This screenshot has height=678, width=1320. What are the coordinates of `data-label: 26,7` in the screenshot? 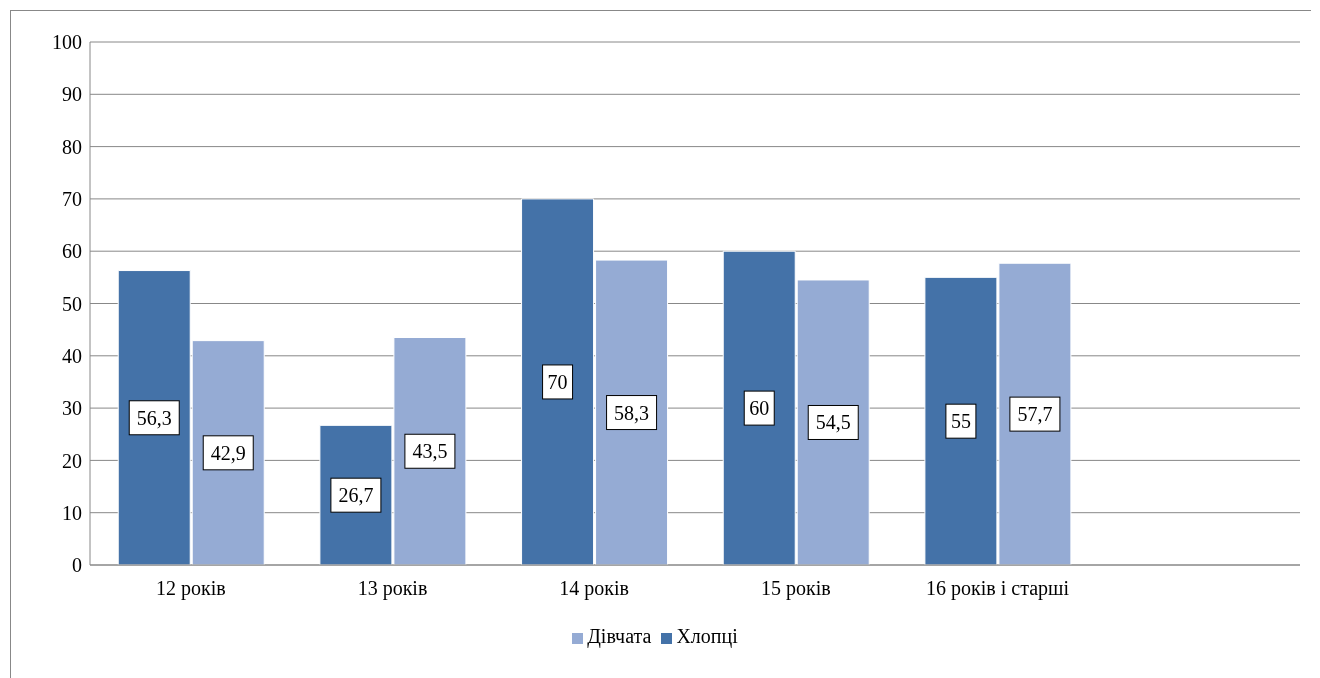 It's located at (356, 495).